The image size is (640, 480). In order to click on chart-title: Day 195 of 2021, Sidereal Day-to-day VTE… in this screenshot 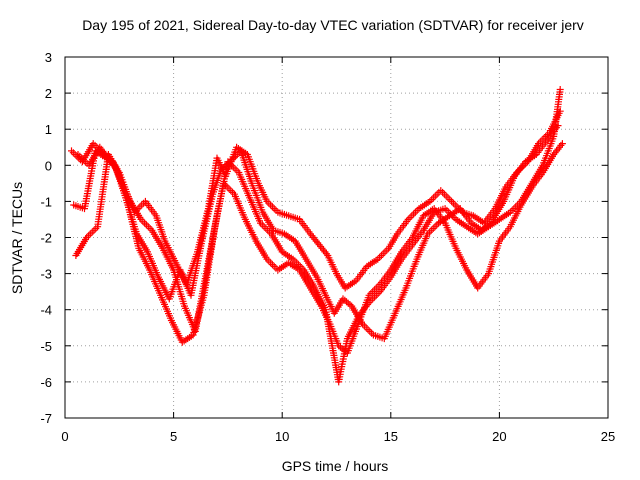, I will do `click(333, 25)`.